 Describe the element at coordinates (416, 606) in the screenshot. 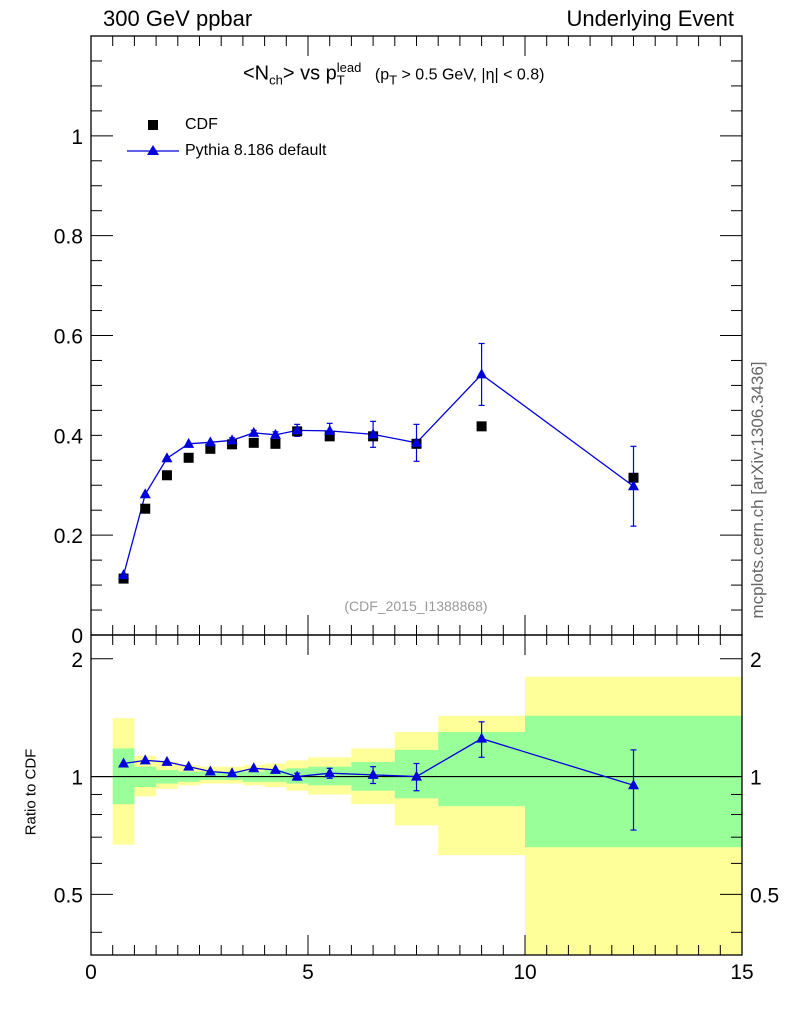

I see `analysis-watermark: (CDF_2015_I1388868)` at that location.